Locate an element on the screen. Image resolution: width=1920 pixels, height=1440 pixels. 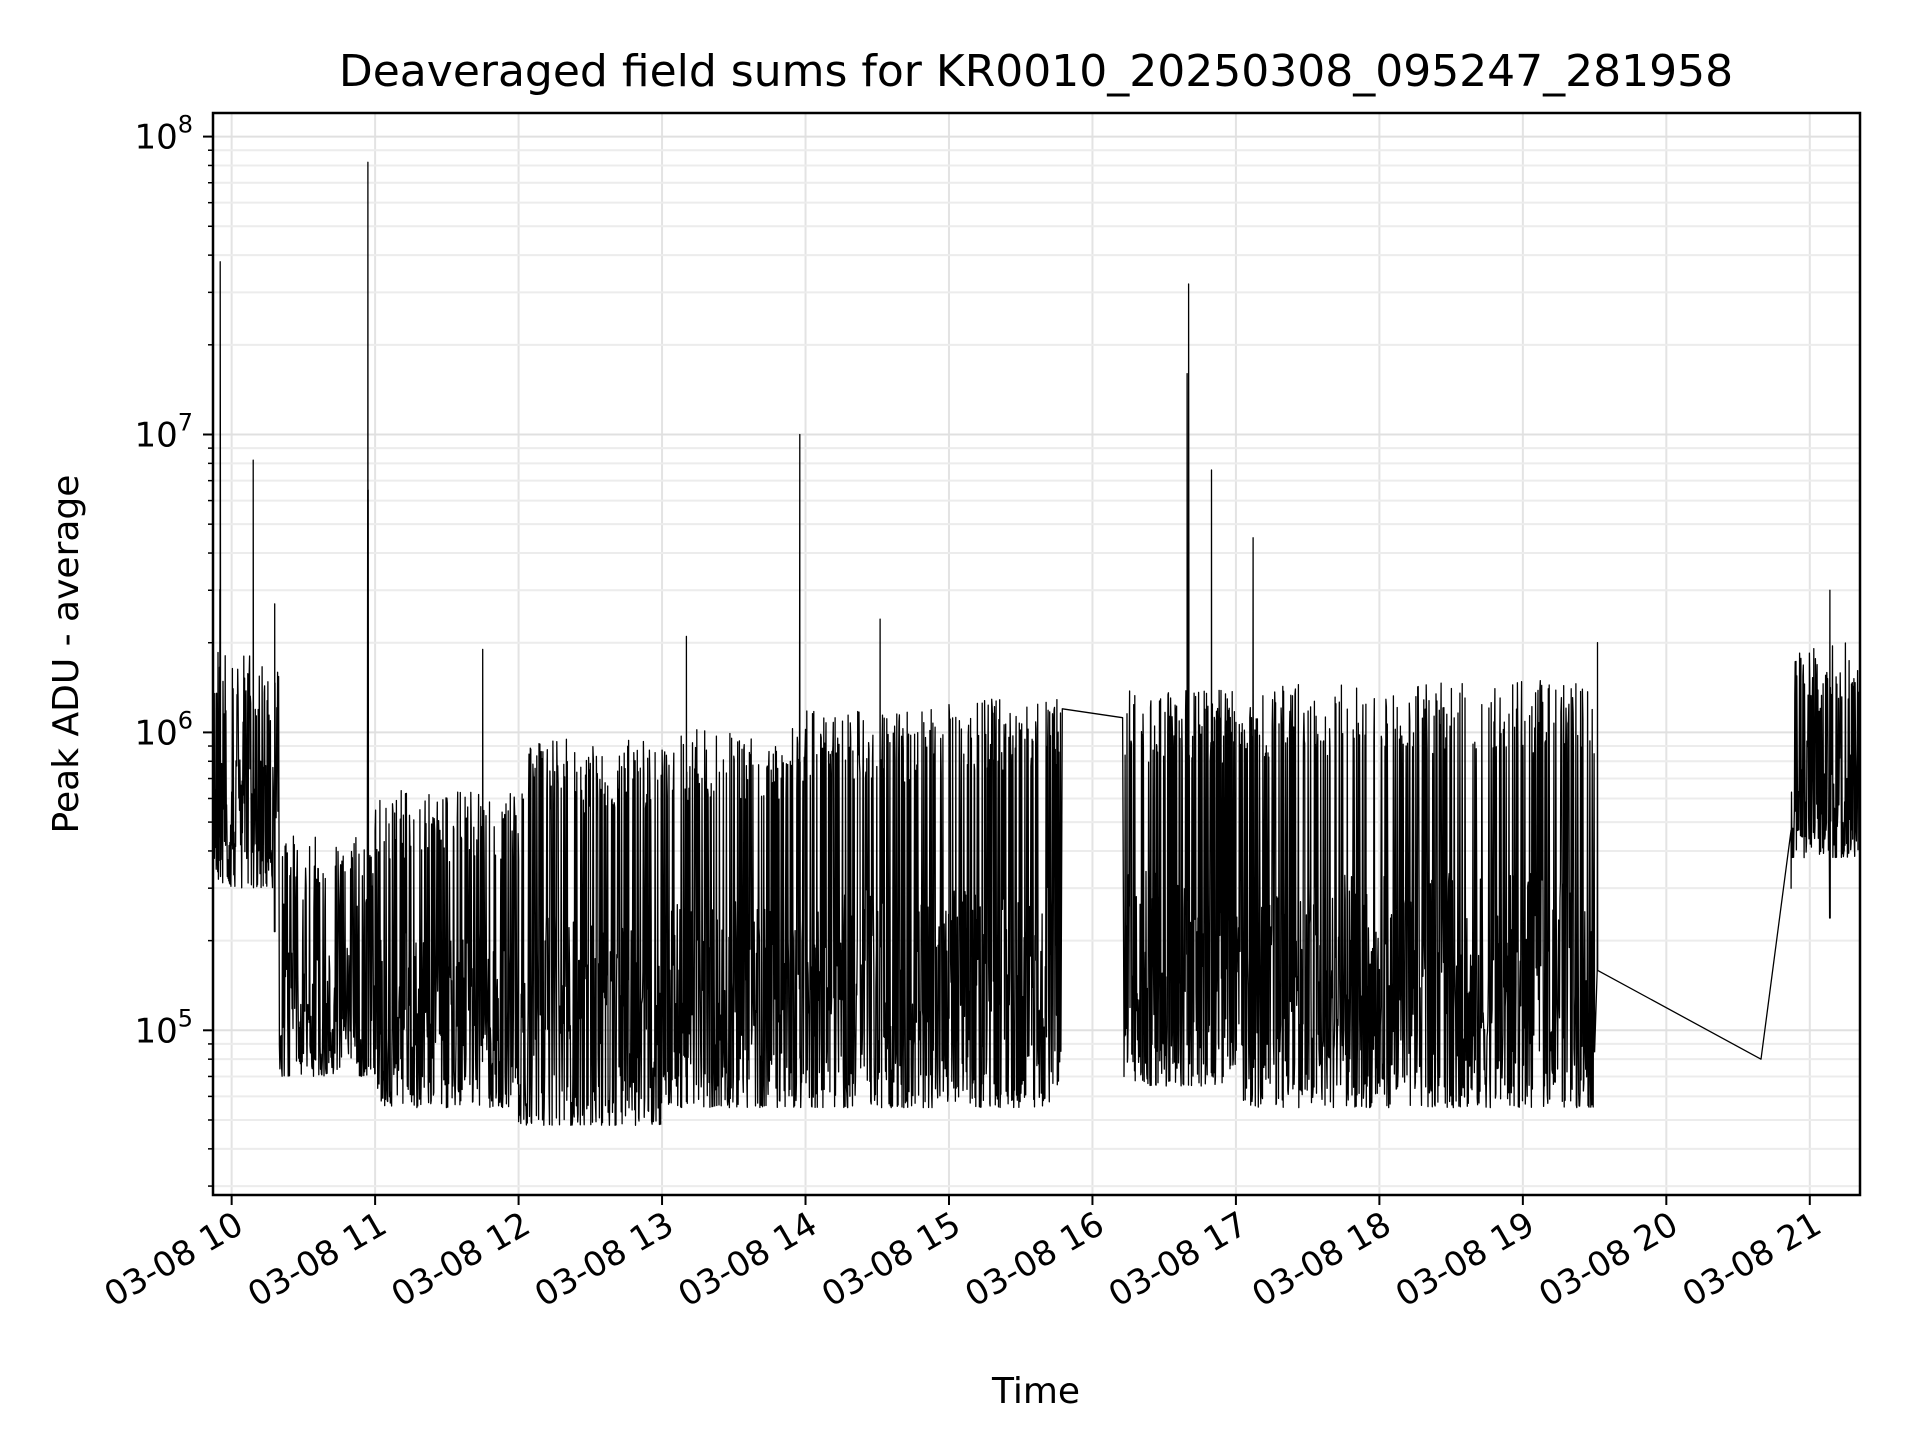
x-tick-label: 03-08 19 is located at coordinates (1465, 1259).